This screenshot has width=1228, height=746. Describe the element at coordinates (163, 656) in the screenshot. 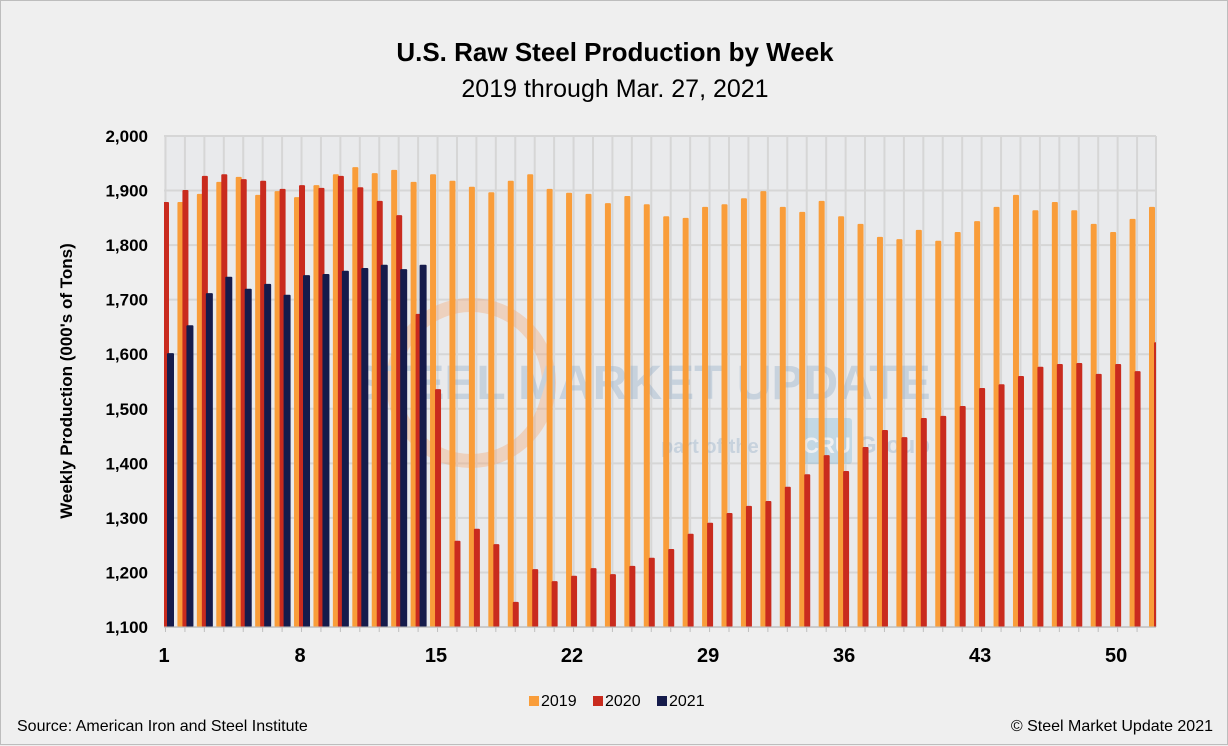

I see `x-tick-label: 1` at that location.